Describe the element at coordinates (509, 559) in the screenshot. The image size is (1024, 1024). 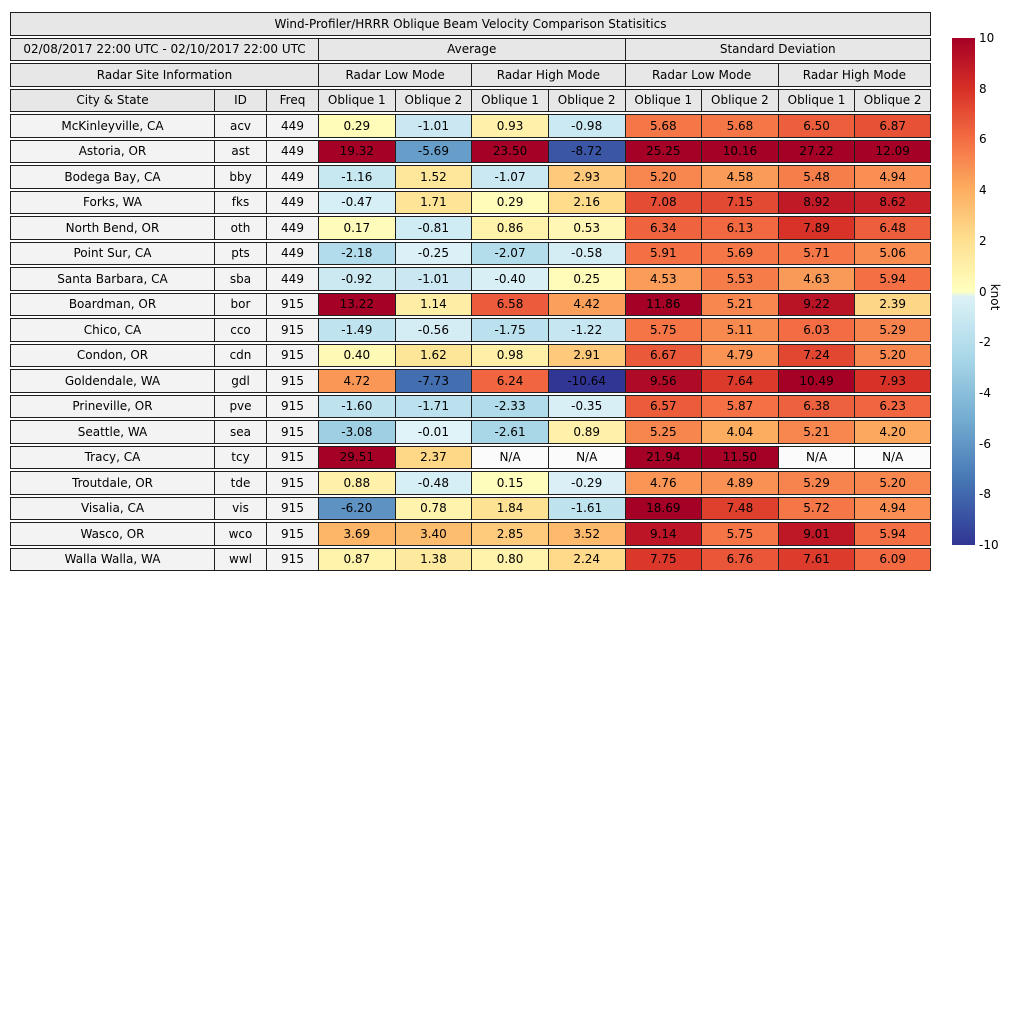
I see `value-cell: 0.80` at that location.